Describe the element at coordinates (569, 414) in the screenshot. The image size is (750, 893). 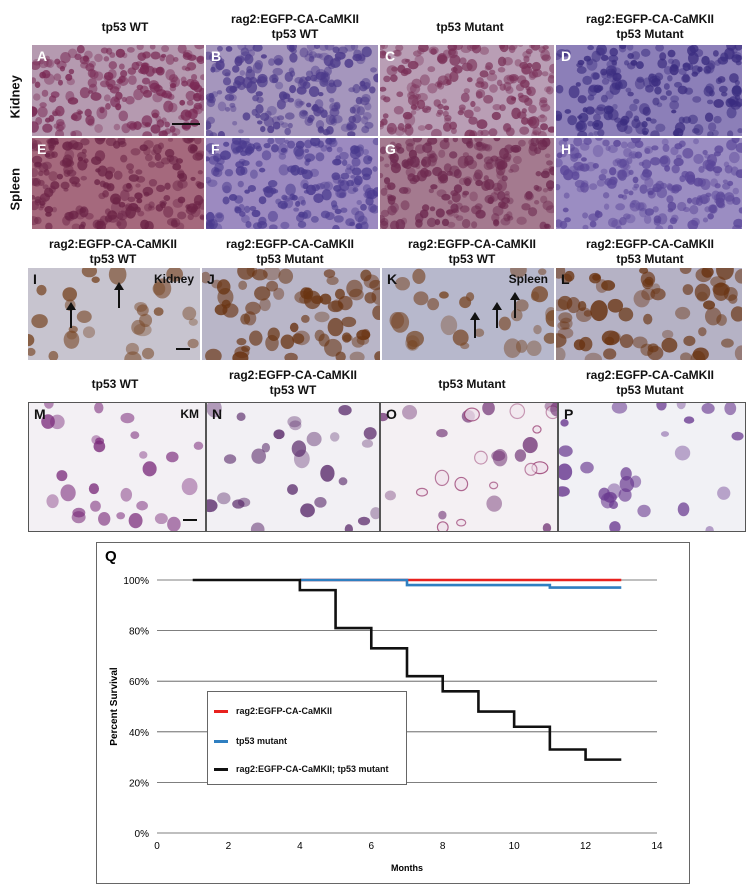
I see `panel-letter-p: P` at that location.